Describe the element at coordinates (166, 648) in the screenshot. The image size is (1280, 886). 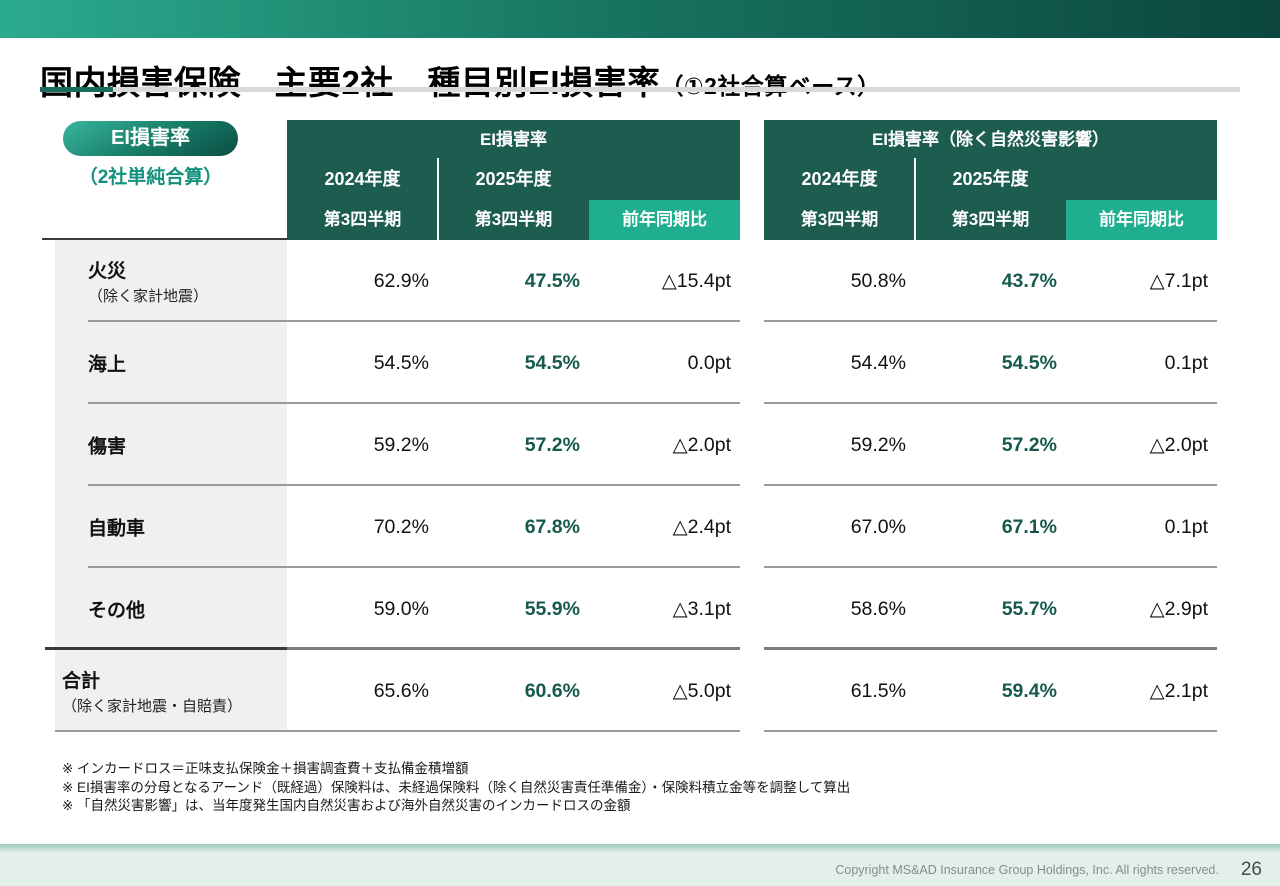
I see `total-separator-label` at that location.